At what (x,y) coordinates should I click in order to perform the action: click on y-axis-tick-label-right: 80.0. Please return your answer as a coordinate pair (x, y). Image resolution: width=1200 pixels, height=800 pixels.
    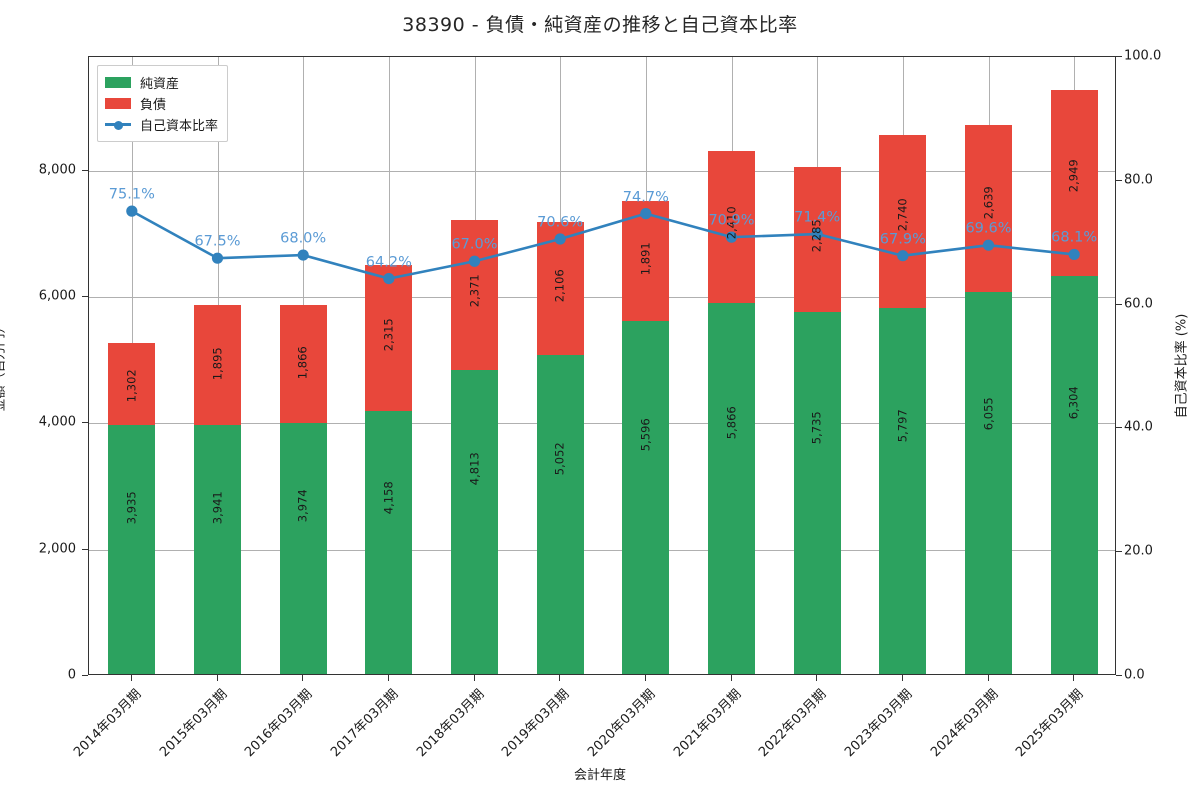
    Looking at the image, I should click on (1138, 180).